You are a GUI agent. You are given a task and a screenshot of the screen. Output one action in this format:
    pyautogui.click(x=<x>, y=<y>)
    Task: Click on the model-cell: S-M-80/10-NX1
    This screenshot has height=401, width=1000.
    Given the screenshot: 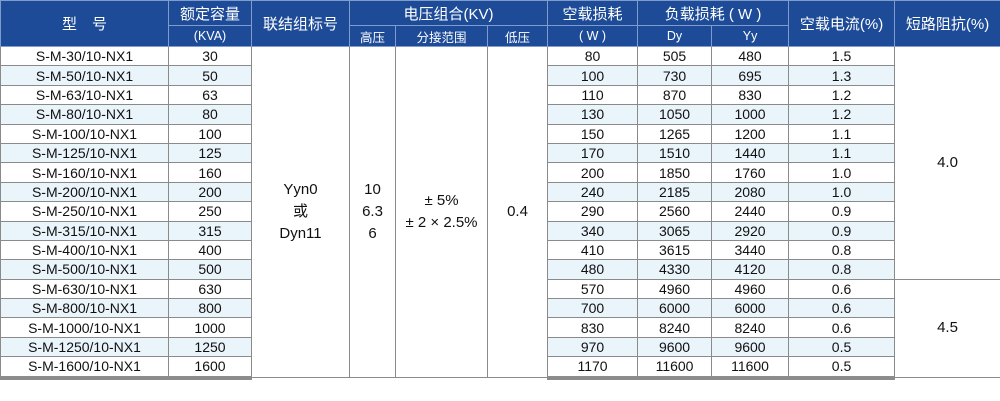 What is the action you would take?
    pyautogui.click(x=84, y=114)
    